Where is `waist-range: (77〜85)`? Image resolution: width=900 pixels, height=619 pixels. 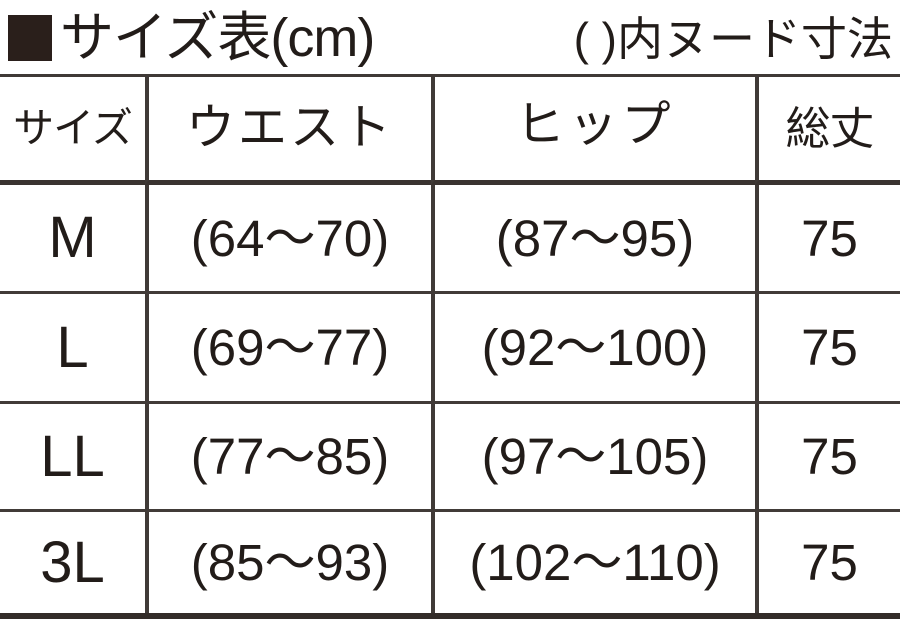
waist-range: (77〜85) is located at coordinates (288, 458).